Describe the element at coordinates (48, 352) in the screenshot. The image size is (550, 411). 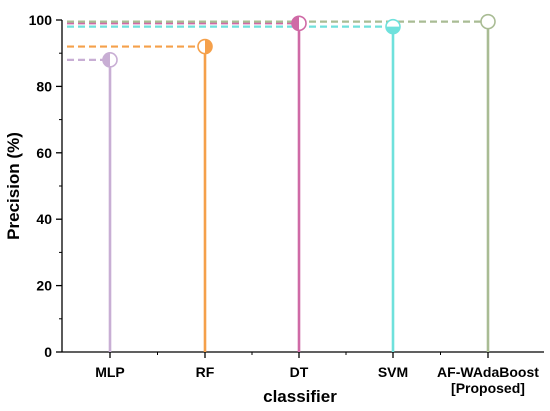
I see `y-tick-label: 0` at that location.